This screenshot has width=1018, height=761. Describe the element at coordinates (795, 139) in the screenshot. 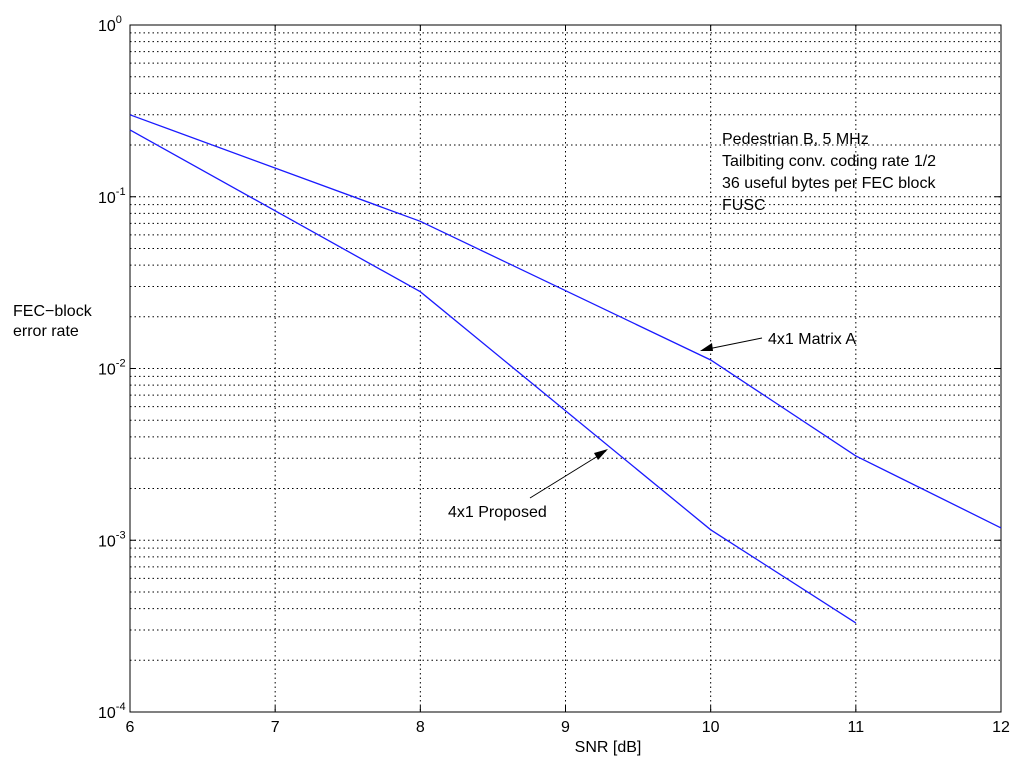

I see `info-line-1: Pedestrian B, 5 MHz` at that location.